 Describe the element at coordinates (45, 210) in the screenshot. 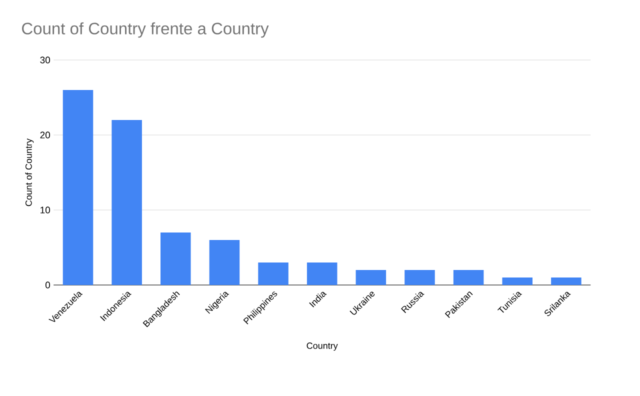

I see `y-tick-label: 10` at that location.